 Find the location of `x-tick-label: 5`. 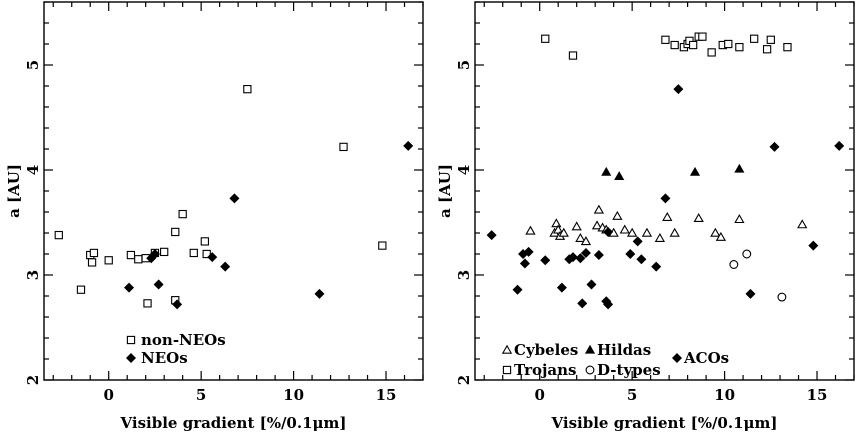

x-tick-label: 5 is located at coordinates (201, 395).